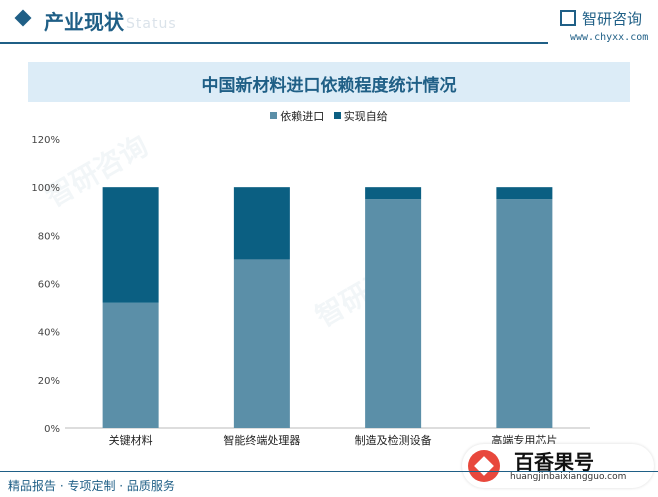 The height and width of the screenshot is (497, 658). Describe the element at coordinates (49, 236) in the screenshot. I see `y-tick-label: 80%` at that location.